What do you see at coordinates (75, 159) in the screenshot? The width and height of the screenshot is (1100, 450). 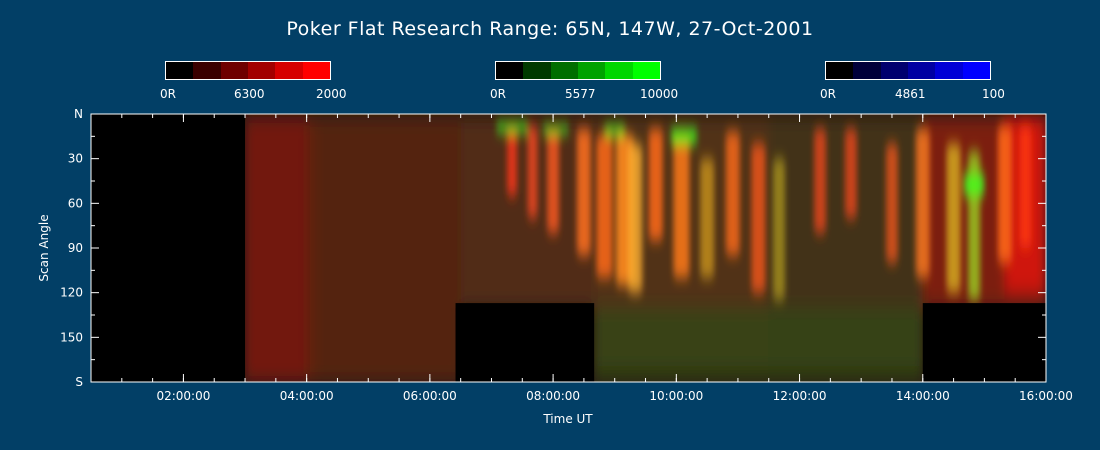 I see `y-tick-label: 30` at bounding box center [75, 159].